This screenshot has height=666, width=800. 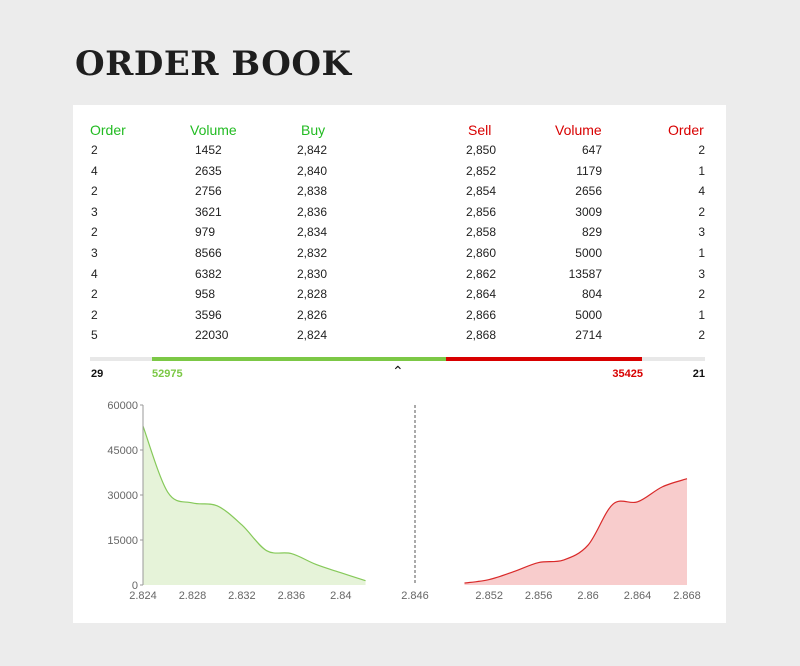 What do you see at coordinates (299, 359) in the screenshot?
I see `buy-volume-bar` at bounding box center [299, 359].